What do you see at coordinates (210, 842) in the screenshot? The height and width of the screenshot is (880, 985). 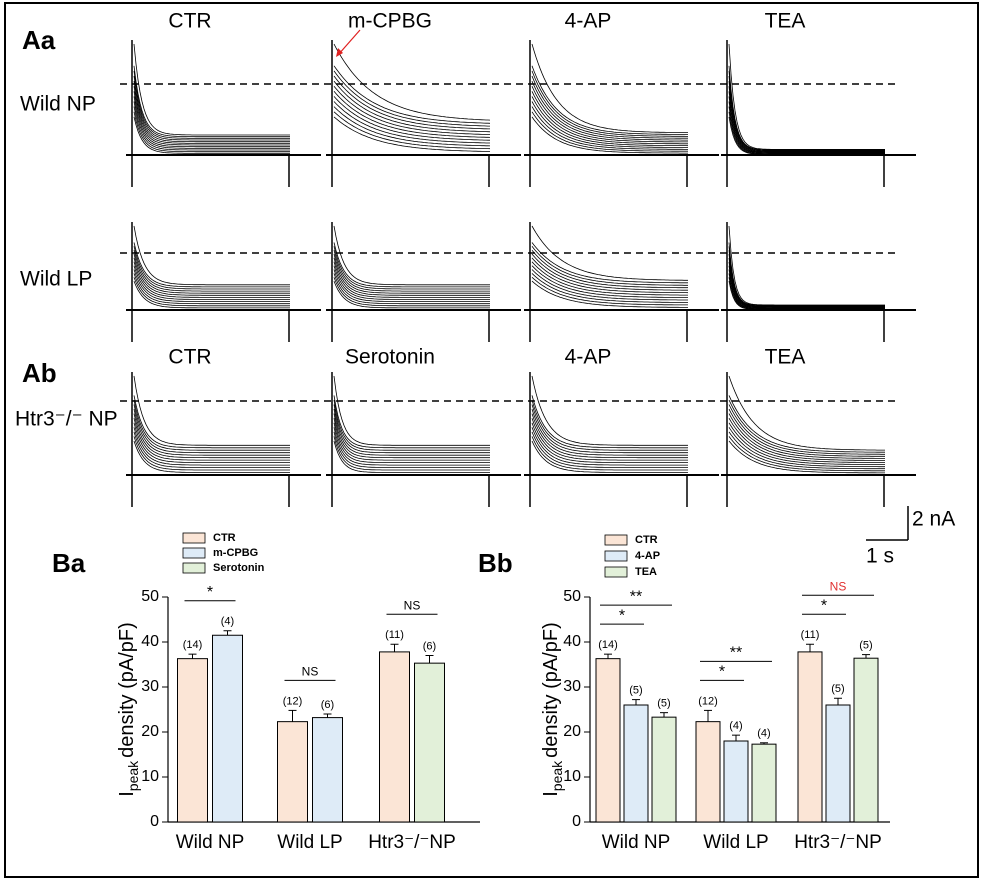 I see `x-tick-label: Wild NP` at bounding box center [210, 842].